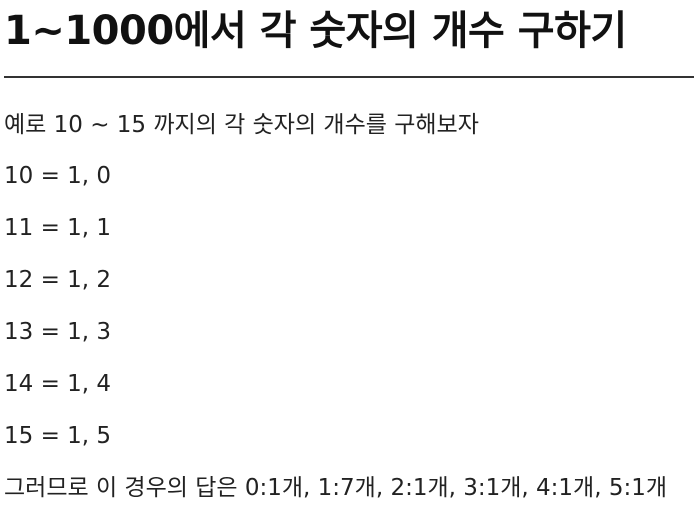 This screenshot has height=506, width=694. What do you see at coordinates (349, 77) in the screenshot?
I see `title-divider` at bounding box center [349, 77].